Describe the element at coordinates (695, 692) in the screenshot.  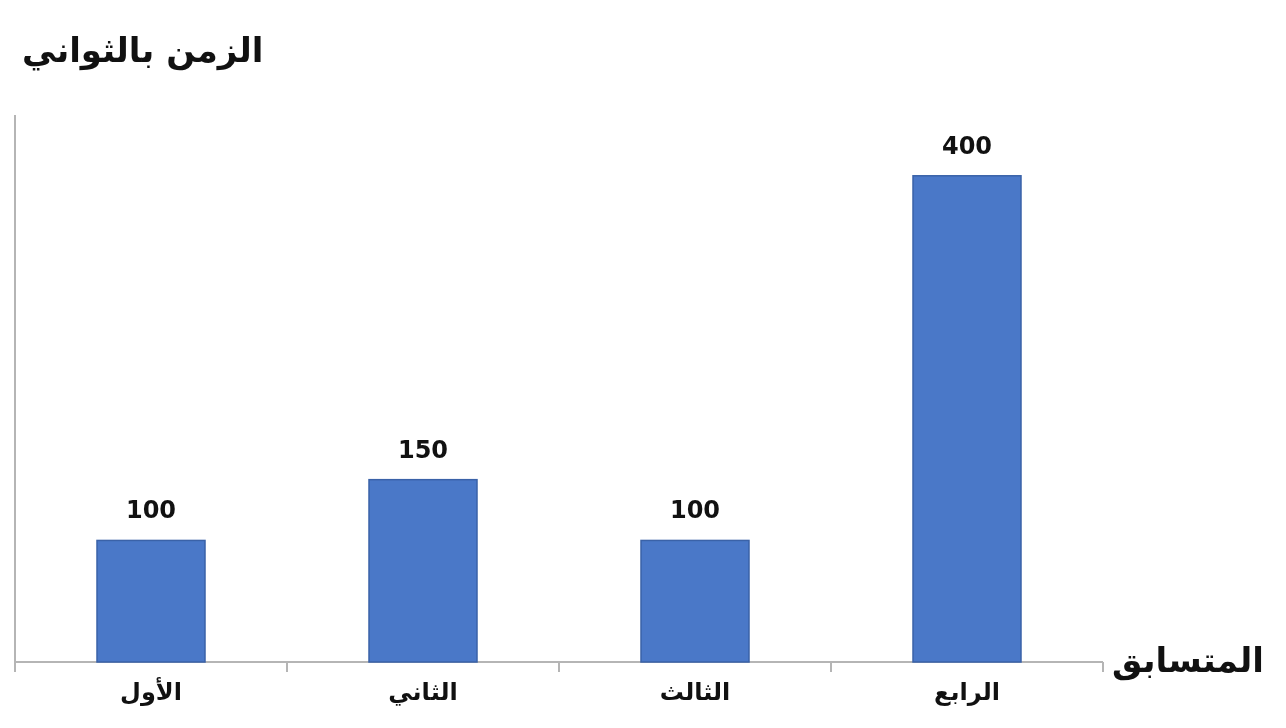
I see `x-tick-label: الثالث` at that location.